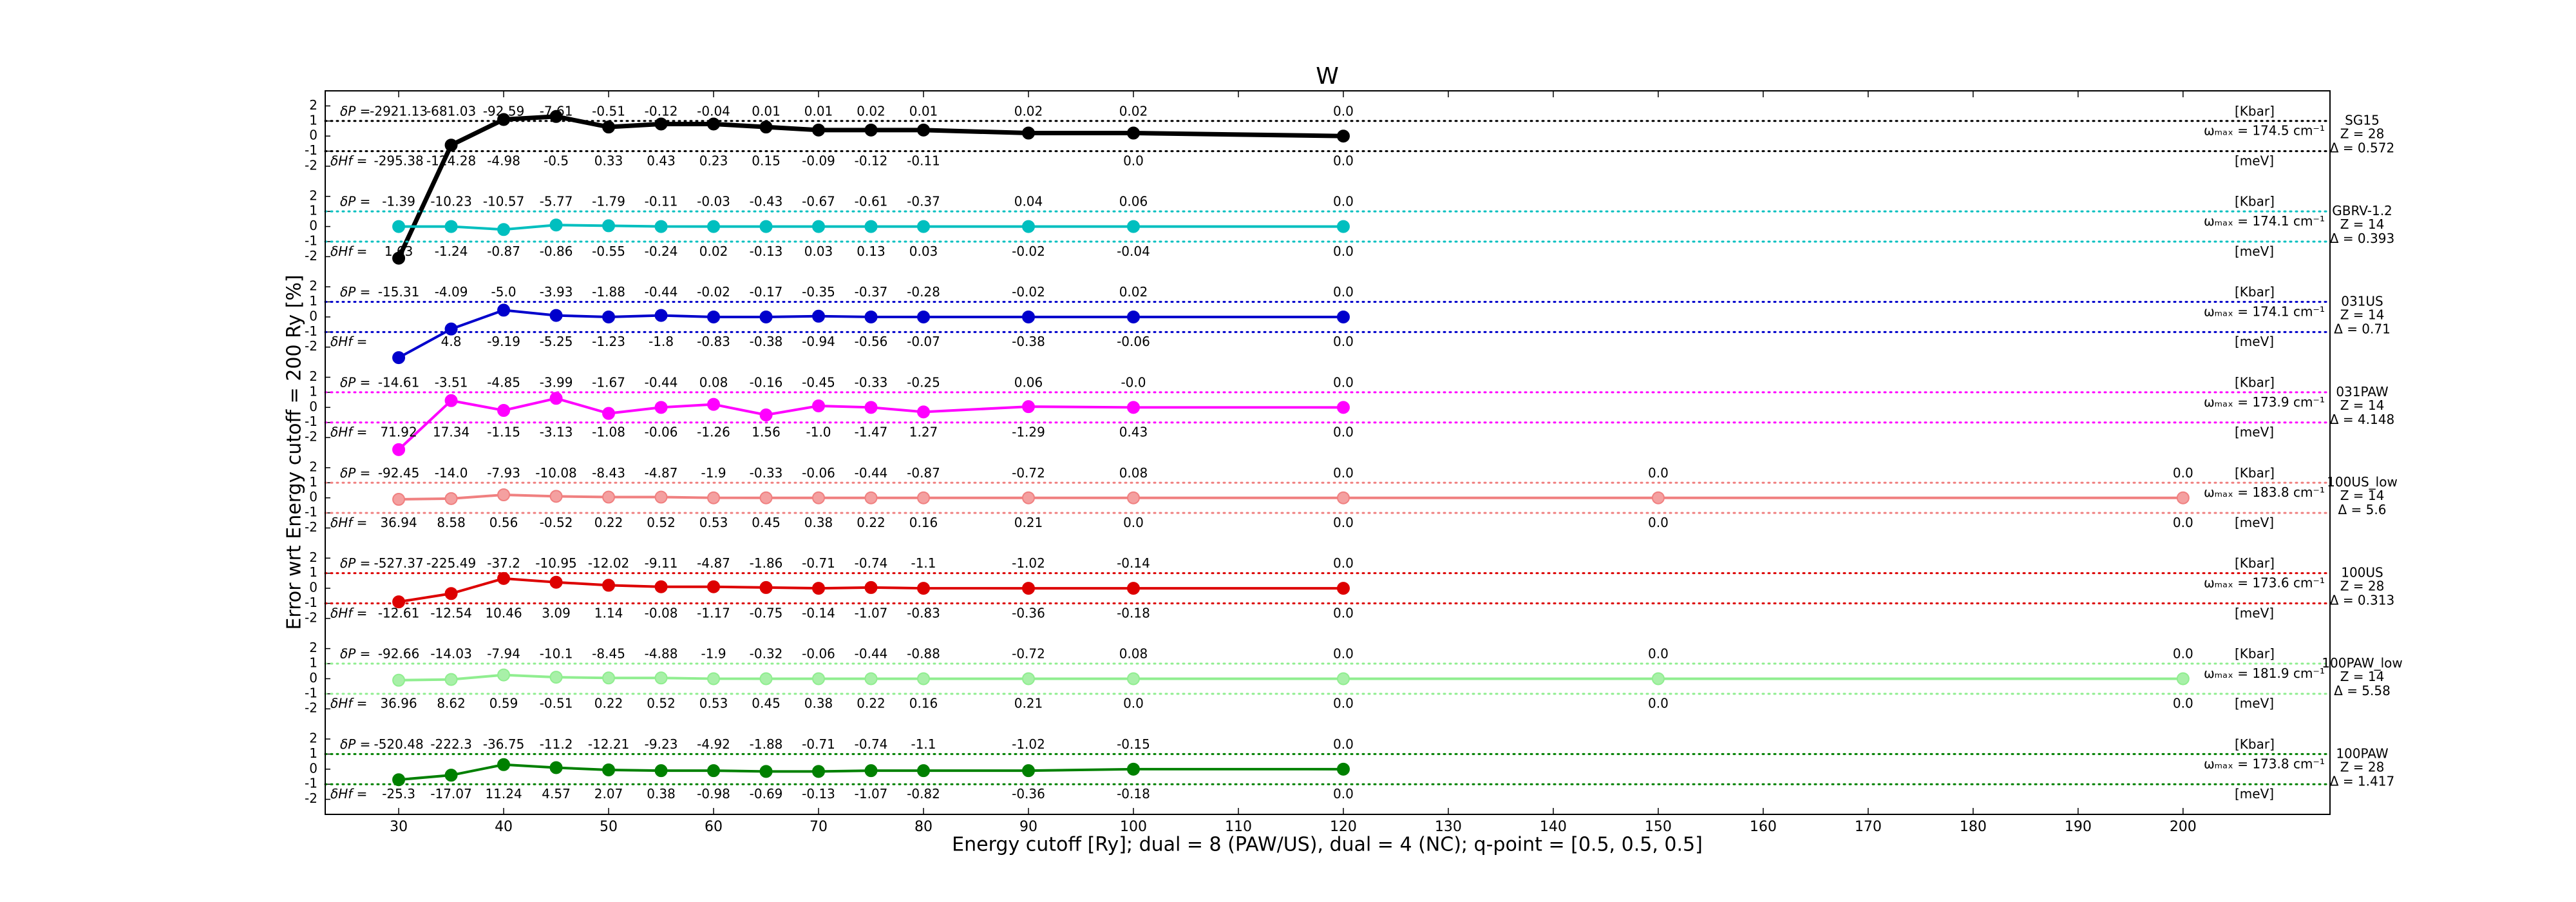 This screenshot has height=902, width=2576. I want to click on dp-label: -0.61, so click(872, 201).